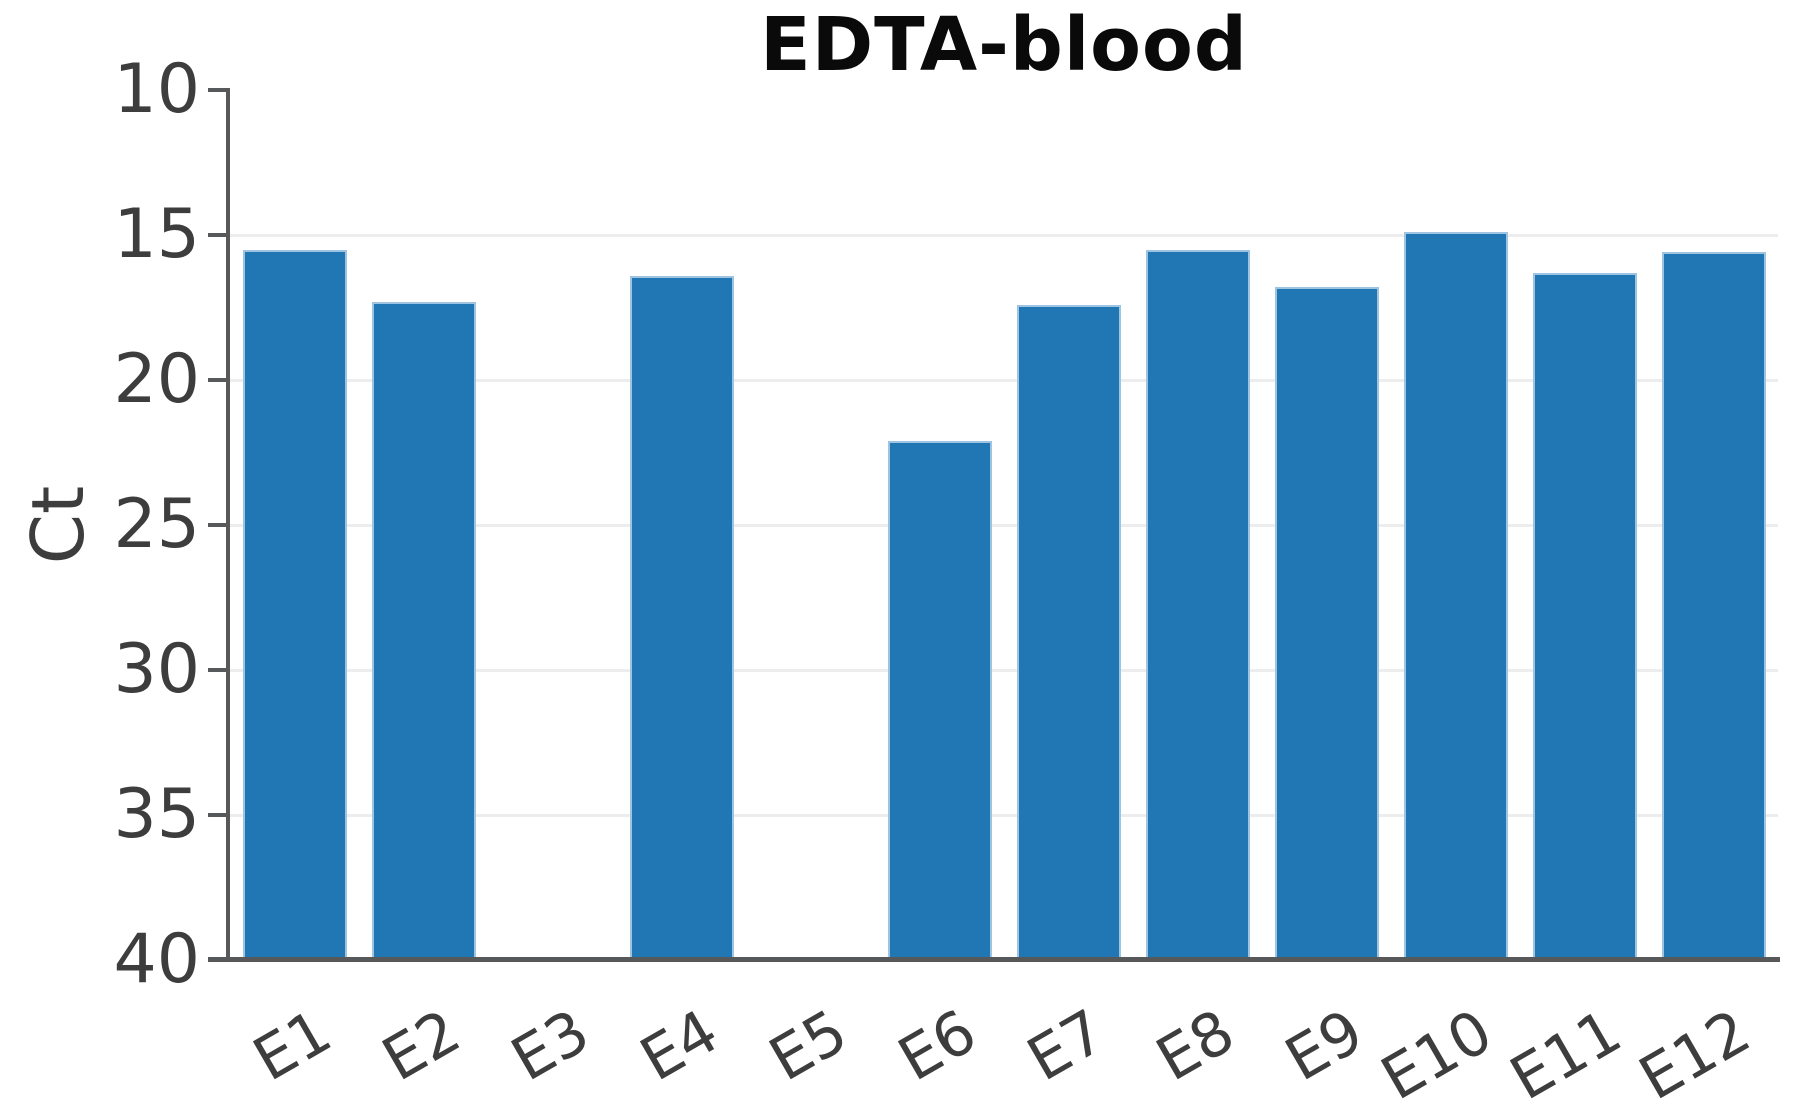 Image resolution: width=1805 pixels, height=1119 pixels. What do you see at coordinates (1565, 1055) in the screenshot?
I see `x-tick-label-e11: E11` at bounding box center [1565, 1055].